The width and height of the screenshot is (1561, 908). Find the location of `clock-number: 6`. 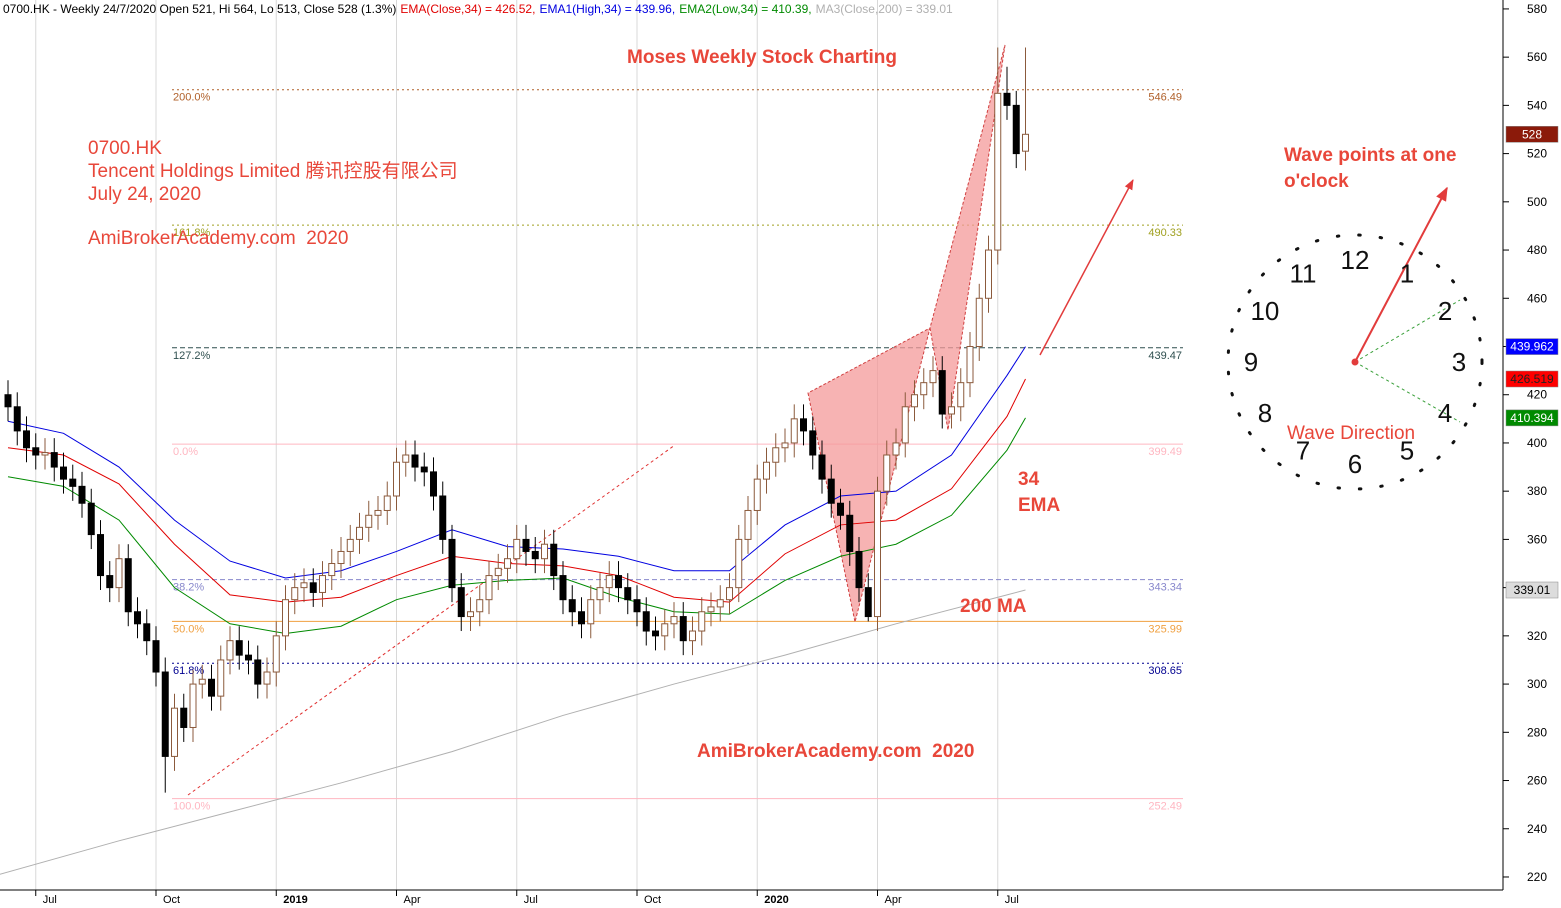

clock-number: 6 is located at coordinates (1355, 464).